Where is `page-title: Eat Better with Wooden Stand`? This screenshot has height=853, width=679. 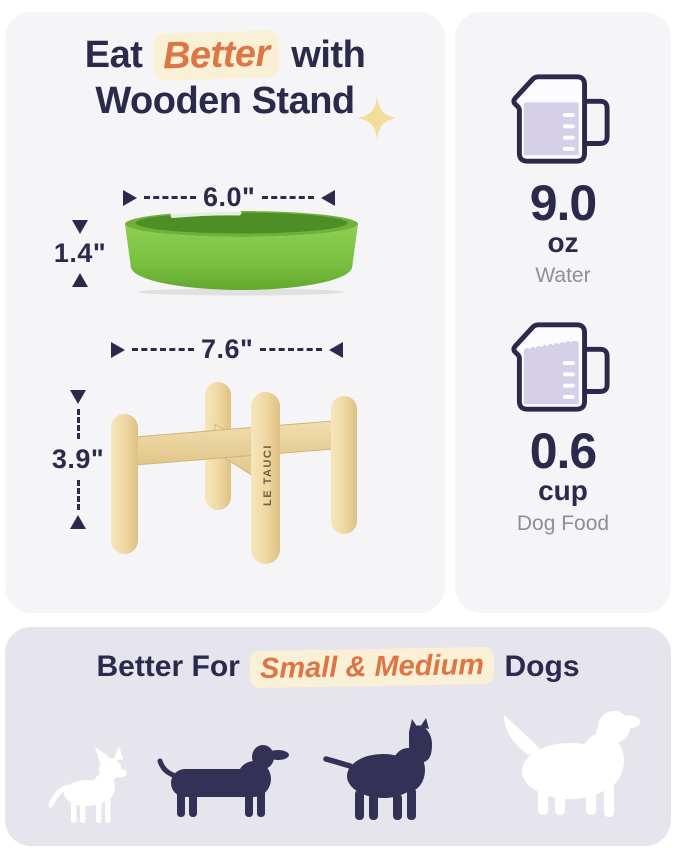
page-title: Eat Better with Wooden Stand is located at coordinates (225, 77).